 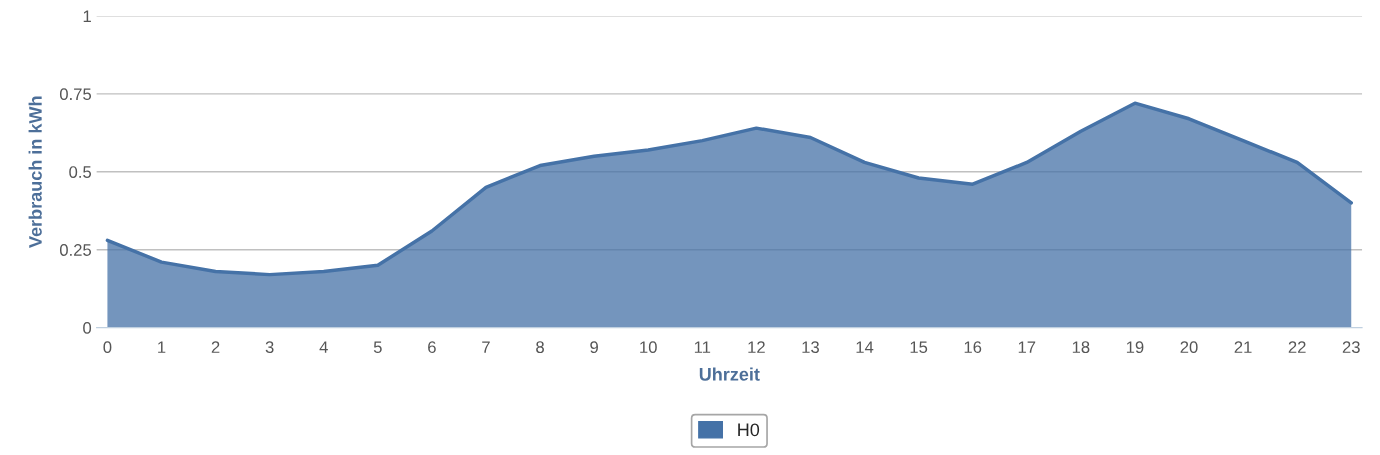 What do you see at coordinates (87, 328) in the screenshot?
I see `y-tick-label: 0` at bounding box center [87, 328].